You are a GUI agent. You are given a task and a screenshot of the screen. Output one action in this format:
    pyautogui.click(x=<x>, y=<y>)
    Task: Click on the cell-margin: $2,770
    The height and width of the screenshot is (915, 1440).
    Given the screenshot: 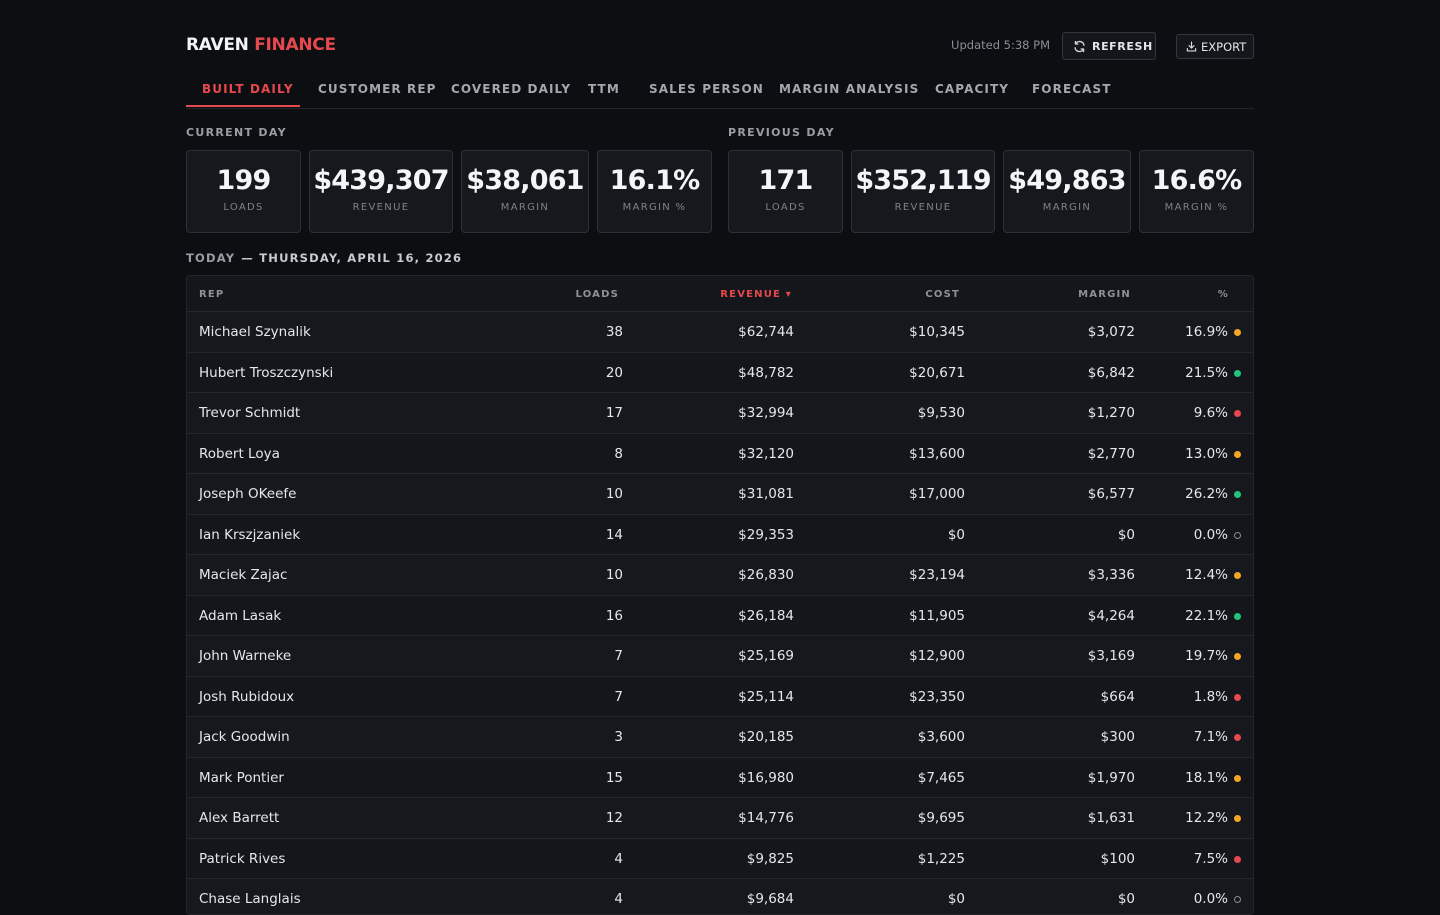 What is the action you would take?
    pyautogui.click(x=1111, y=453)
    